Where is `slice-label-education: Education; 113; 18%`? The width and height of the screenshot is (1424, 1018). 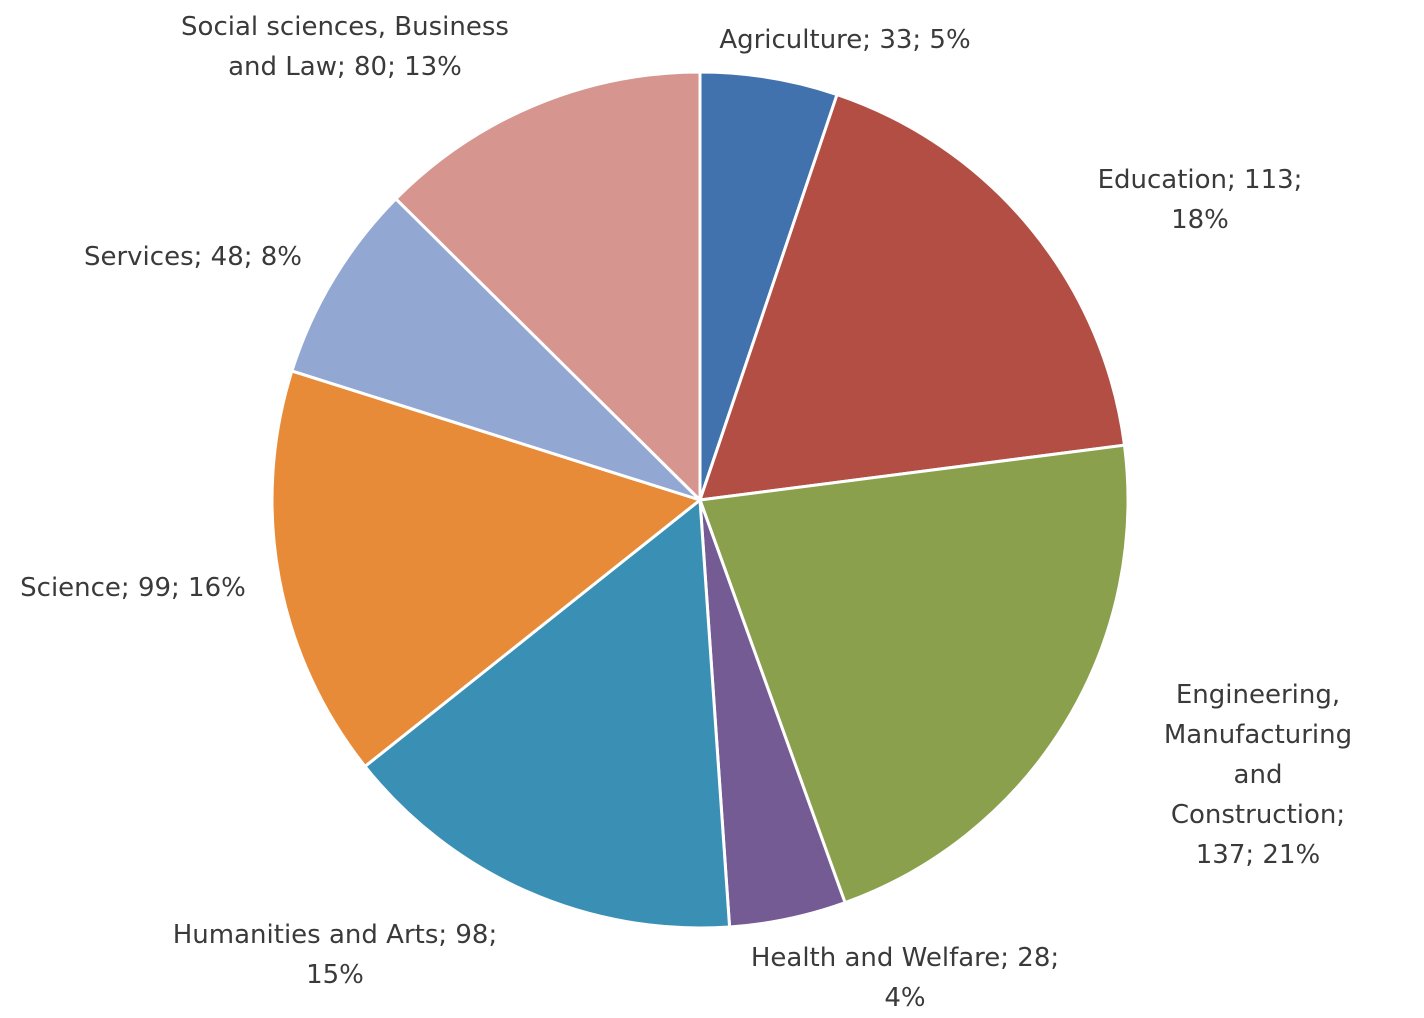 slice-label-education: Education; 113; 18% is located at coordinates (1200, 200).